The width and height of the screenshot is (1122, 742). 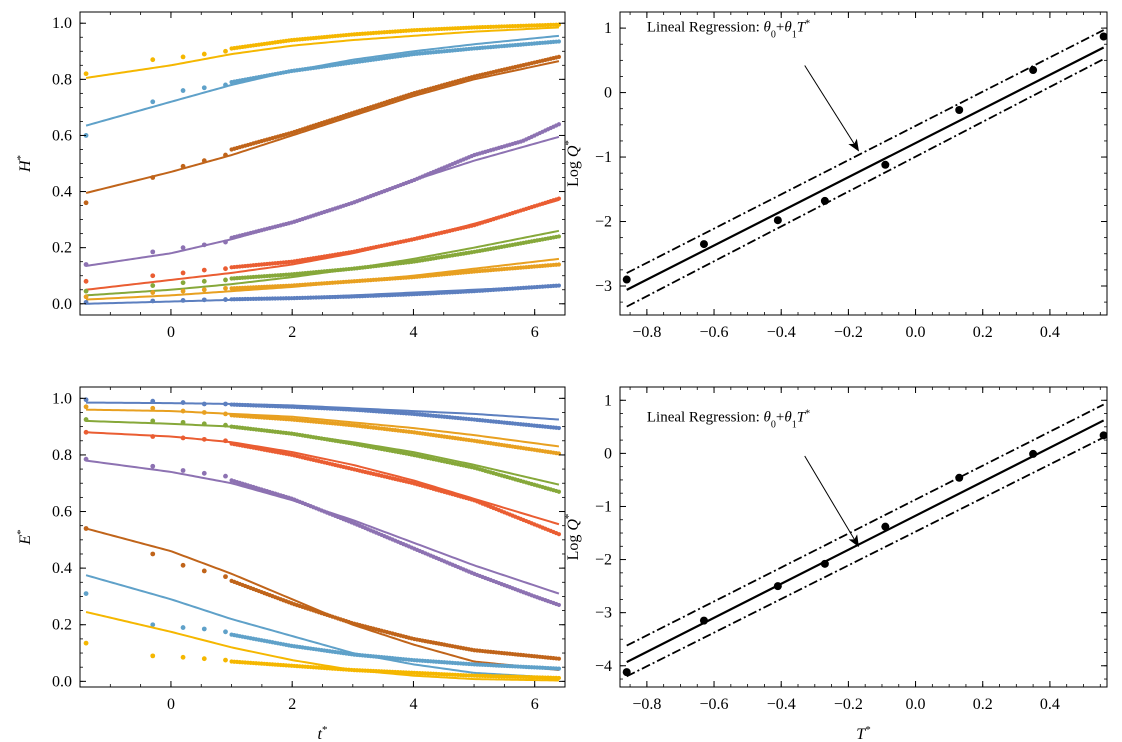 What do you see at coordinates (535, 332) in the screenshot?
I see `x-tick-label: 6` at bounding box center [535, 332].